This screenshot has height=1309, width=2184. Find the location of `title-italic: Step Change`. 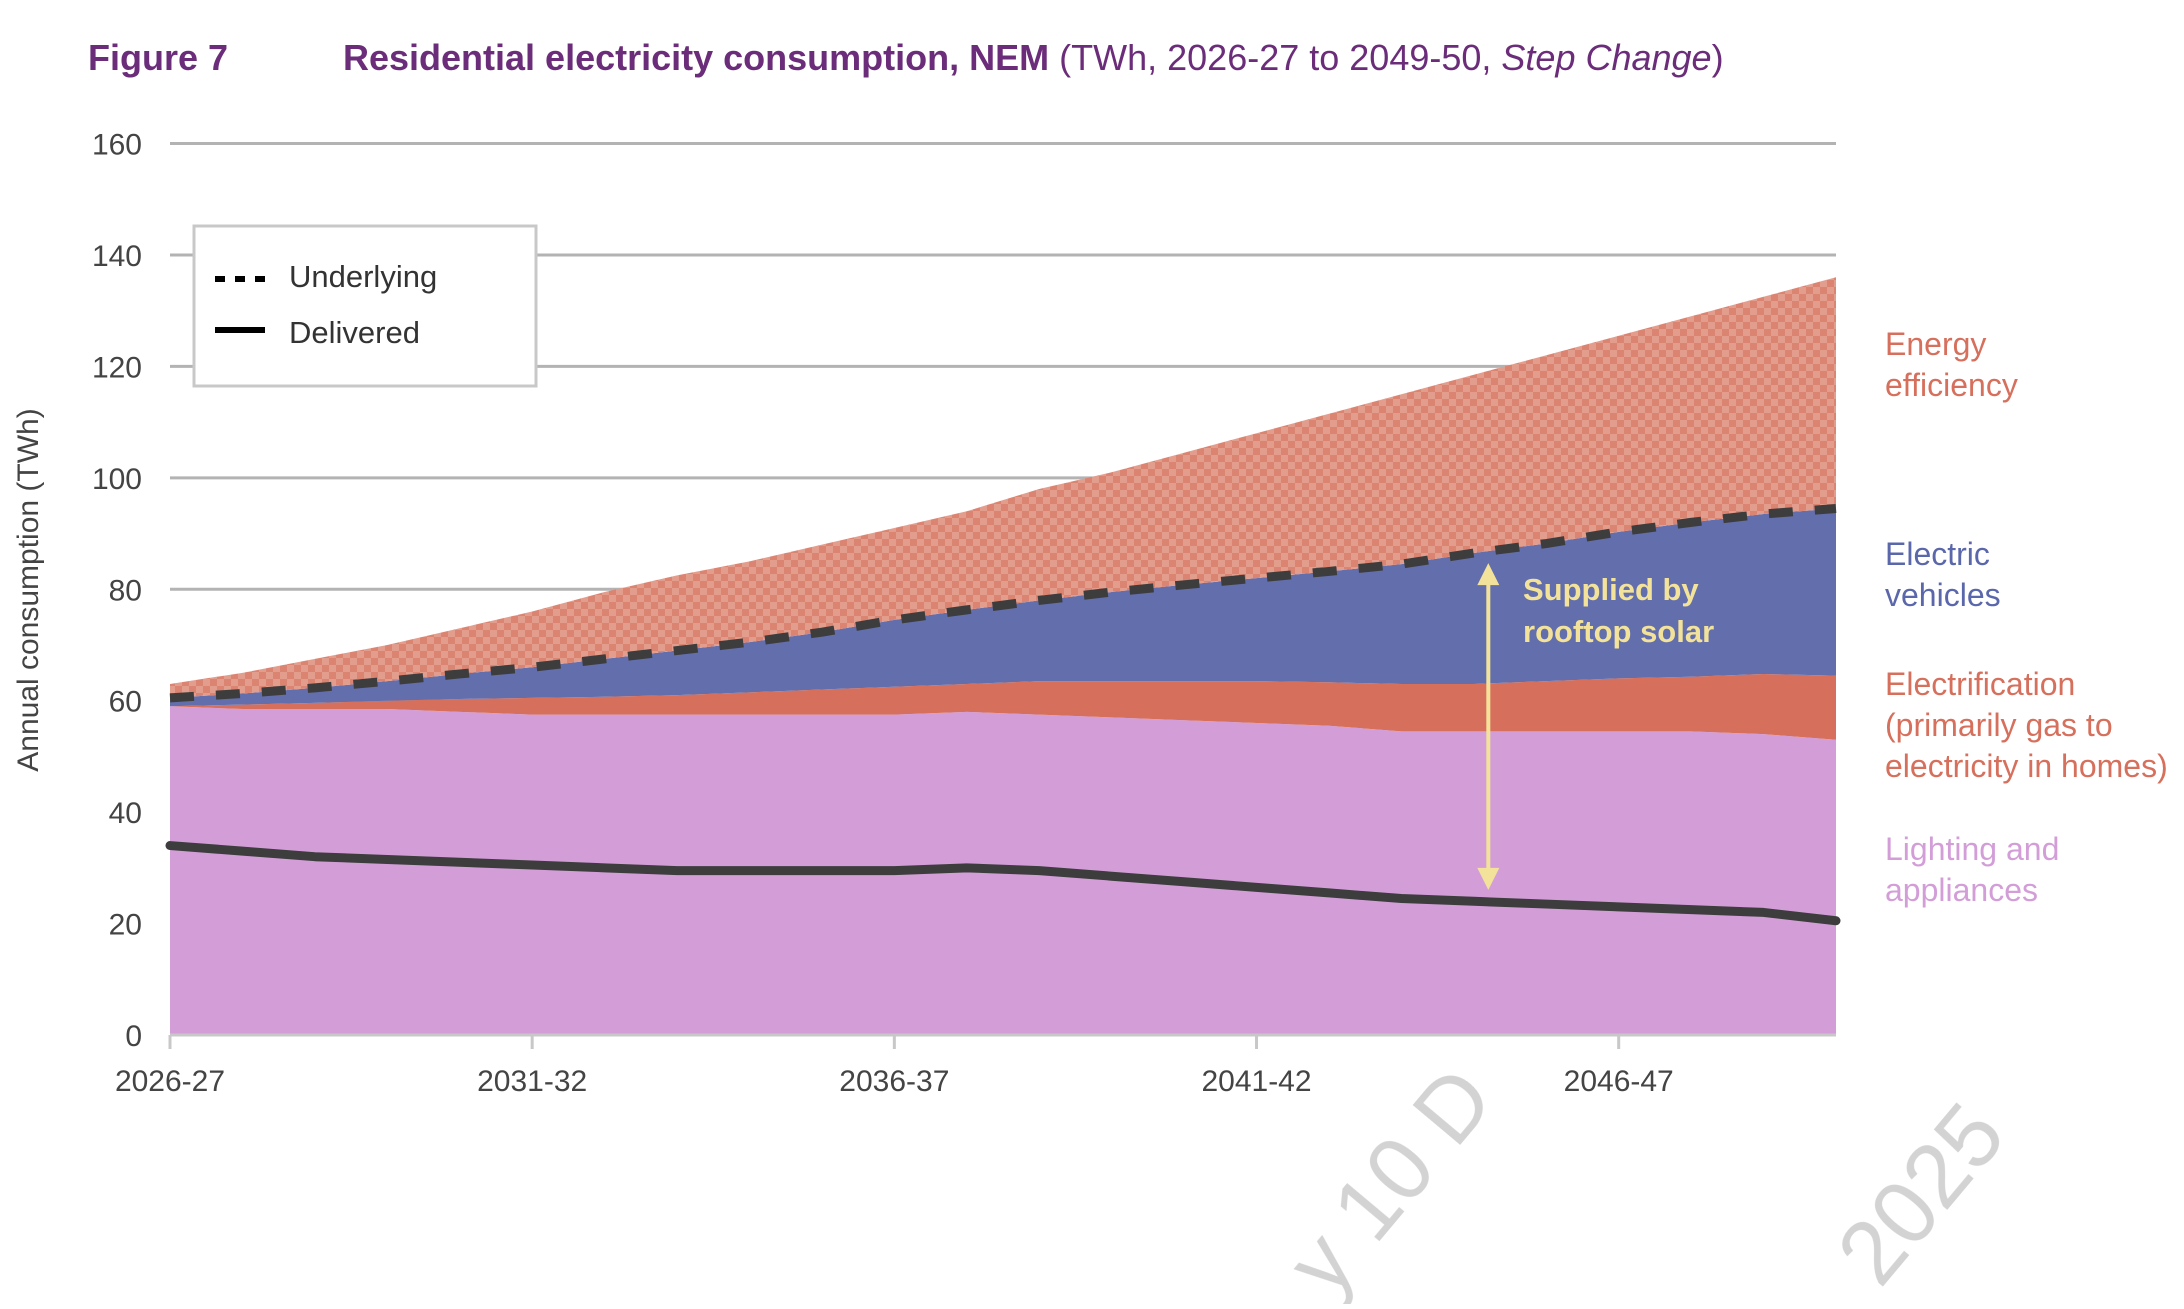

title-italic: Step Change is located at coordinates (1606, 57).